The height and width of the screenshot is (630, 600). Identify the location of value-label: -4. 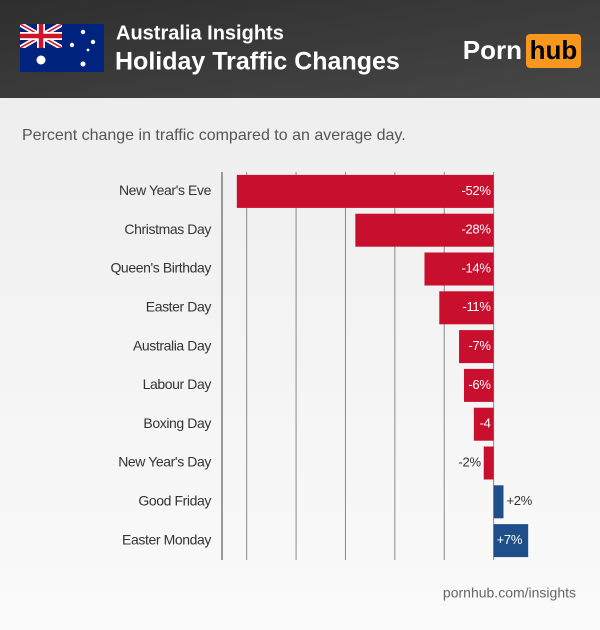
(485, 423).